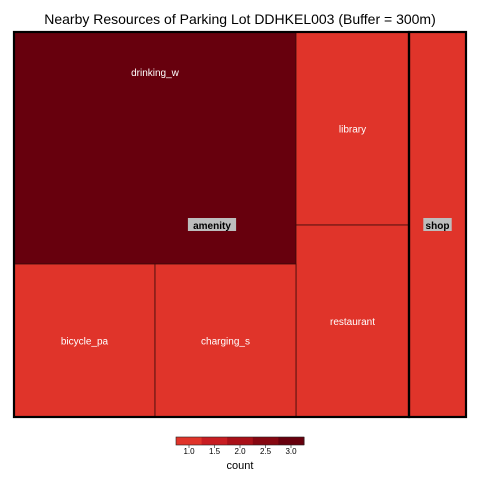 This screenshot has height=480, width=480. Describe the element at coordinates (291, 451) in the screenshot. I see `legend-tick-label: 3.0` at that location.